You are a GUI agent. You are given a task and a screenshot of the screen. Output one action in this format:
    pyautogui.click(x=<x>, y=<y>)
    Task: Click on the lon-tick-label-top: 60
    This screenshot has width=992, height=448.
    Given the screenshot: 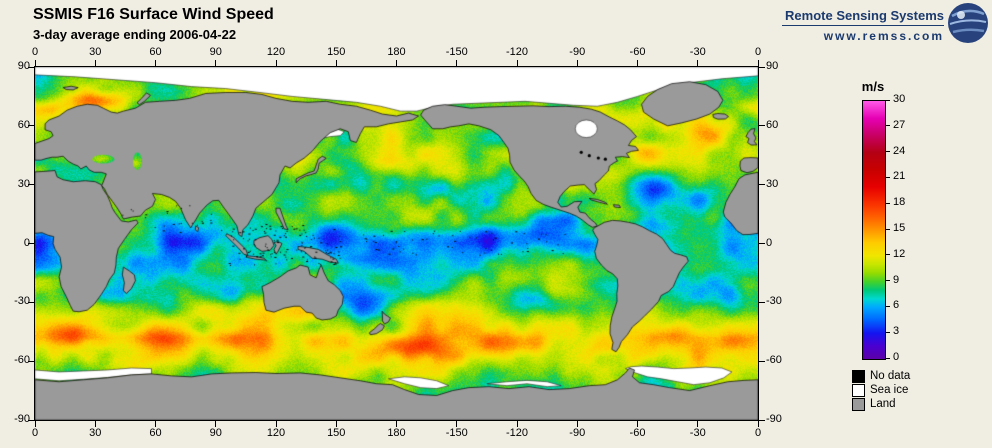 What is the action you would take?
    pyautogui.click(x=155, y=52)
    